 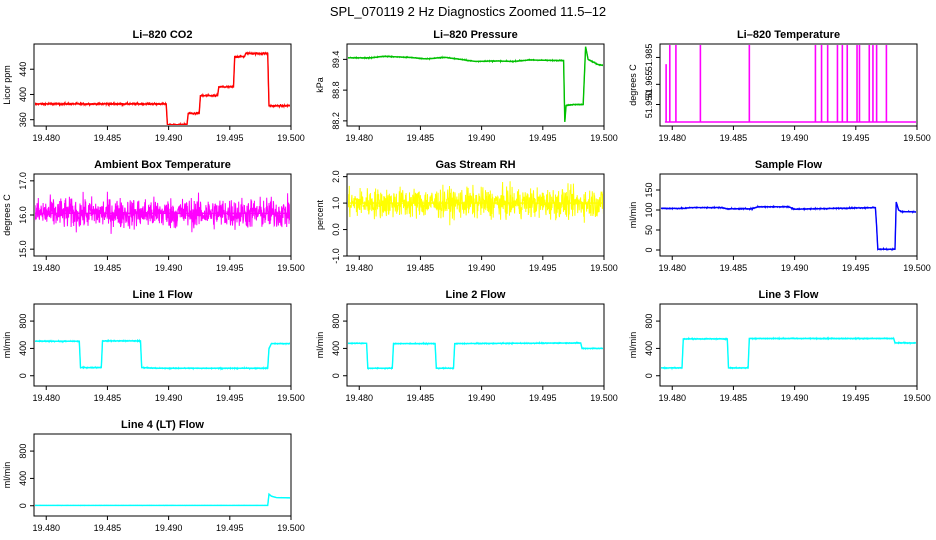 What do you see at coordinates (336, 203) in the screenshot?
I see `y-tick-label: 1.0` at bounding box center [336, 203].